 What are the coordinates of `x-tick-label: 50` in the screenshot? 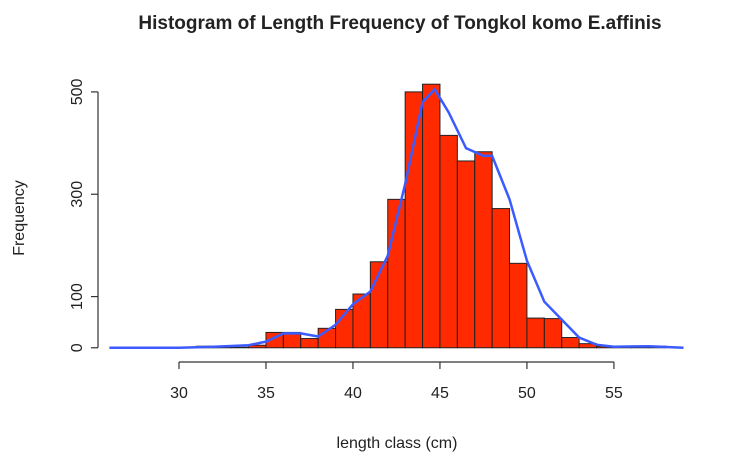 It's located at (527, 393).